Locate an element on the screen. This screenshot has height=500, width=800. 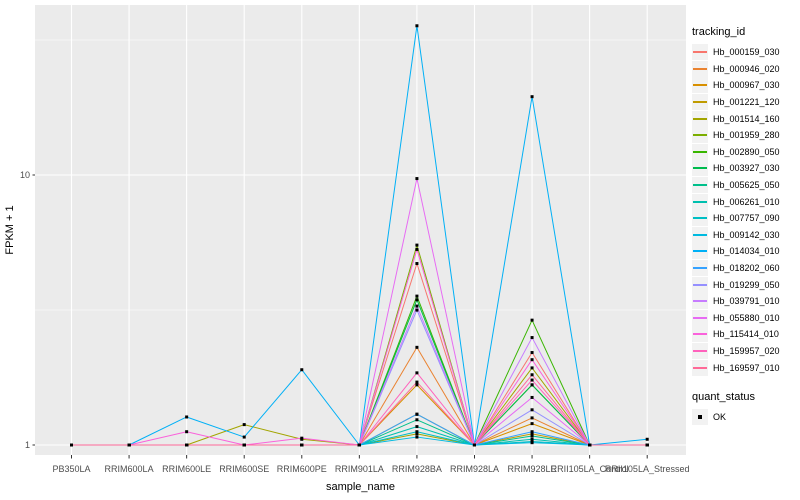
legend-title-quant-status: quant_status is located at coordinates (723, 396).